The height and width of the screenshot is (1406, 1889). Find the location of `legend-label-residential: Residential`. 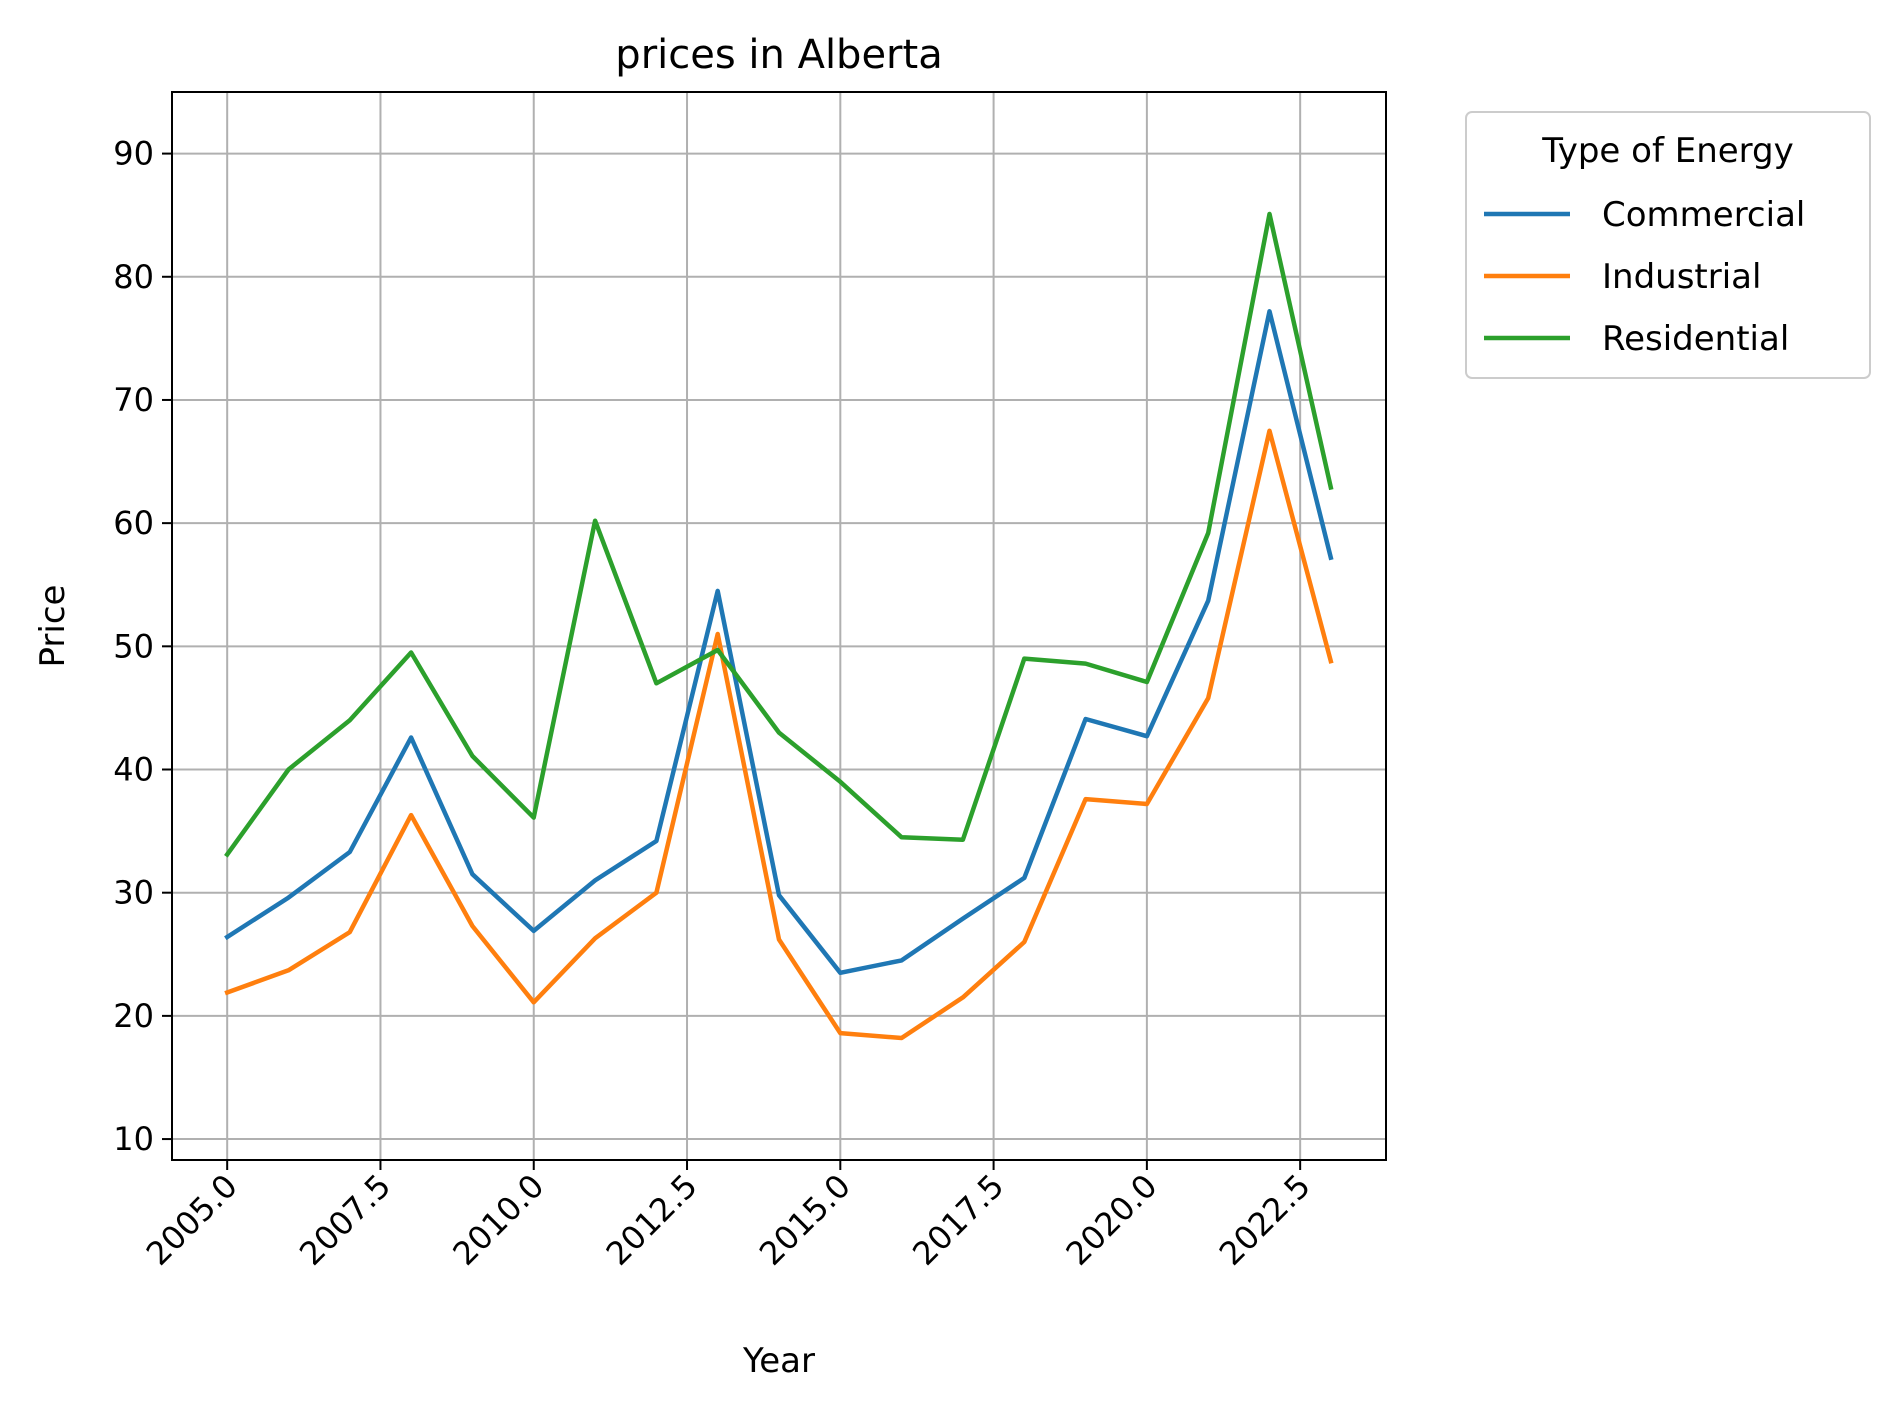

legend-label-residential: Residential is located at coordinates (1695, 339).